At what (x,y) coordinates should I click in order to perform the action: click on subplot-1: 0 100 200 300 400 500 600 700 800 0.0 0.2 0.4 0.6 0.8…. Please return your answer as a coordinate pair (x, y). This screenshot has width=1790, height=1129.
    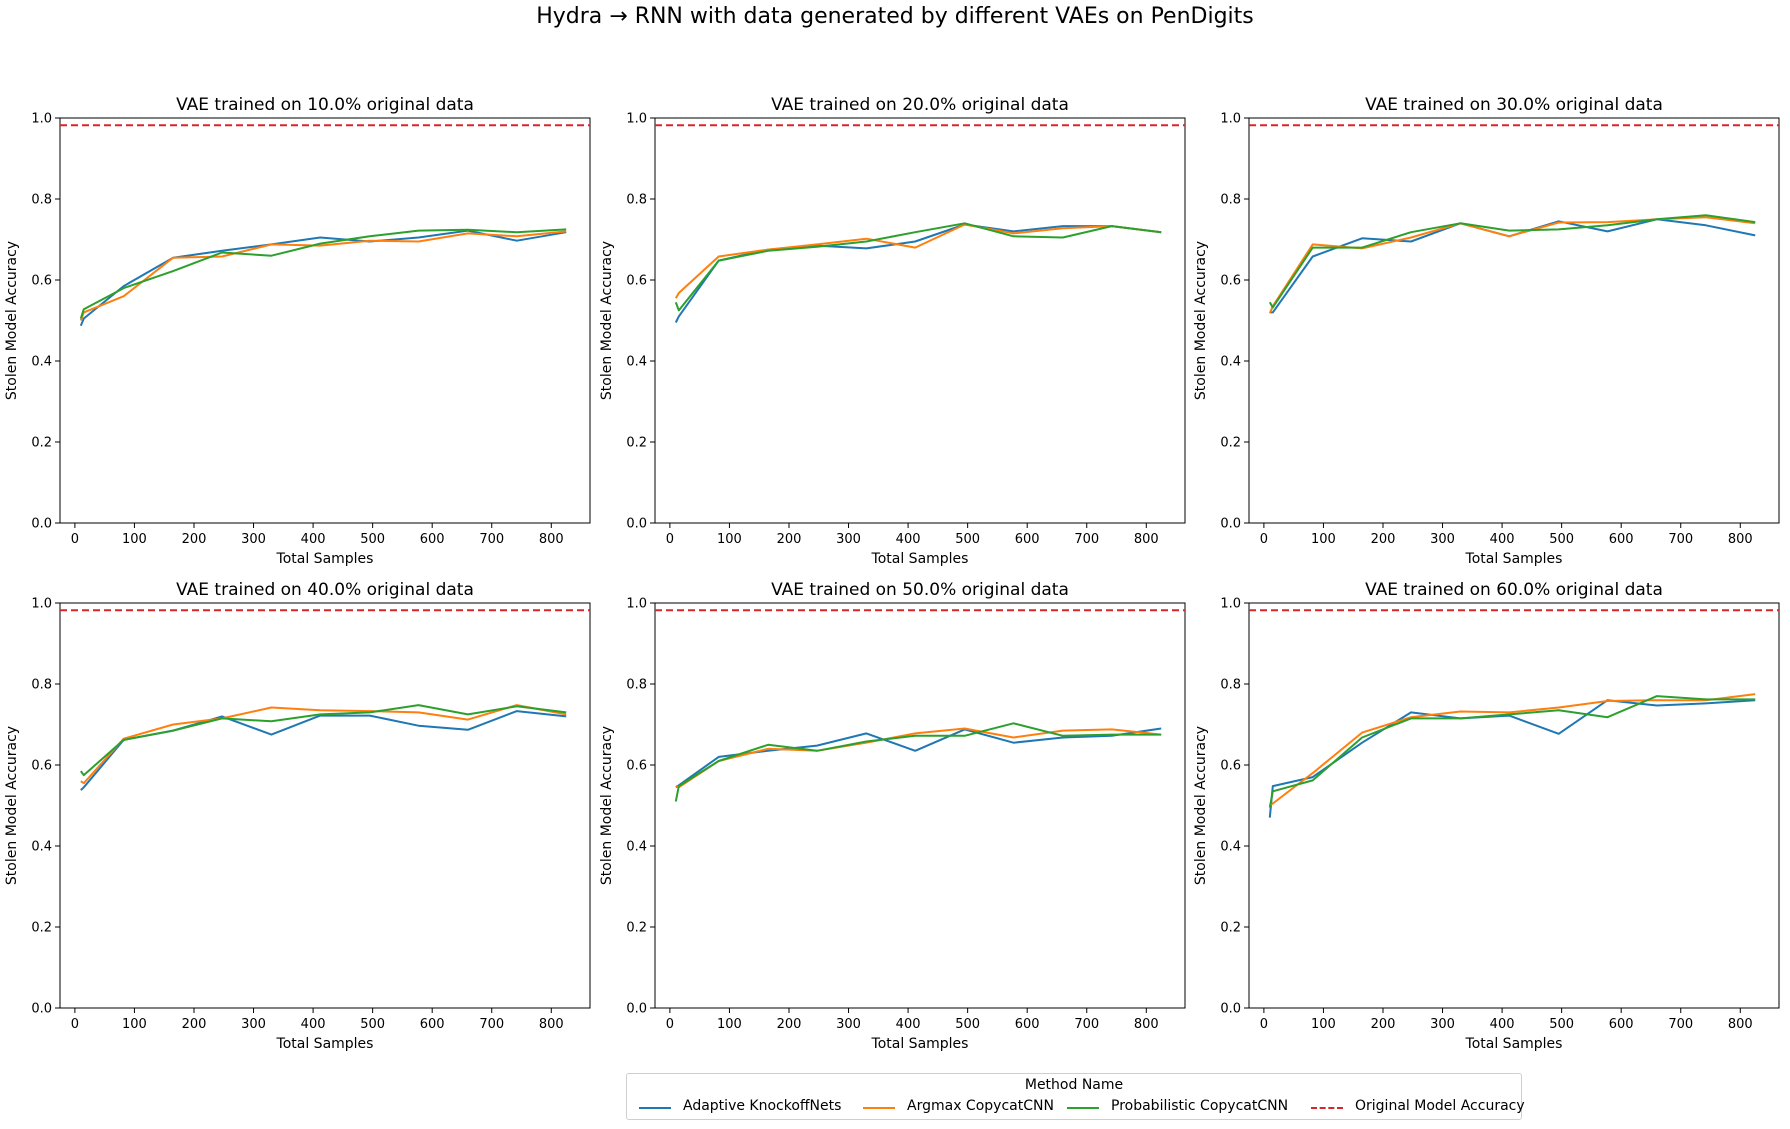
    Looking at the image, I should click on (297, 331).